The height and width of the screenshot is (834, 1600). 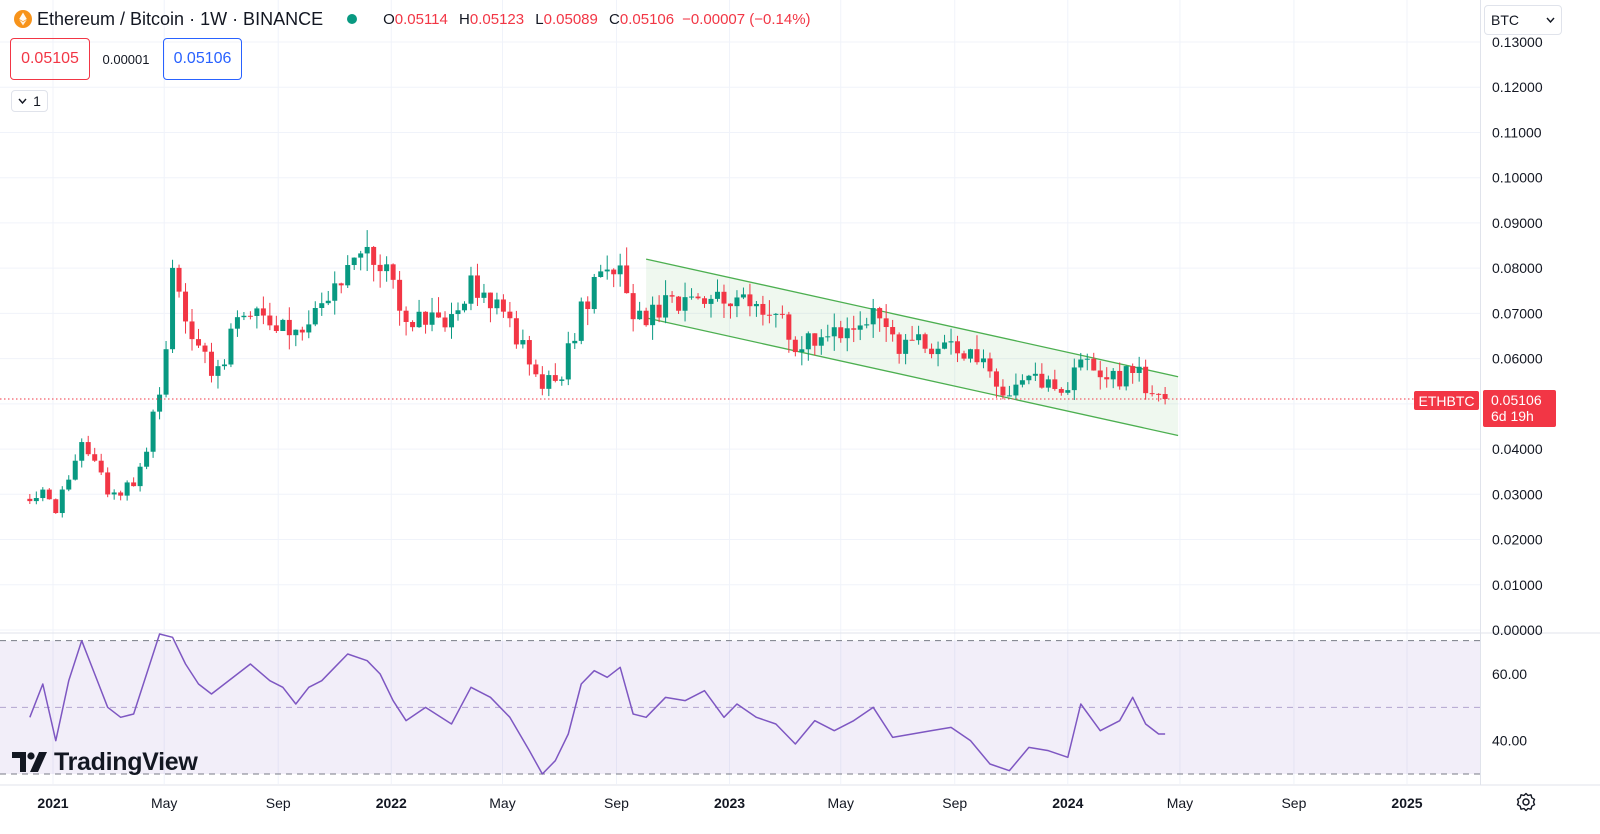 What do you see at coordinates (647, 19) in the screenshot?
I see `close-value: 0.05106` at bounding box center [647, 19].